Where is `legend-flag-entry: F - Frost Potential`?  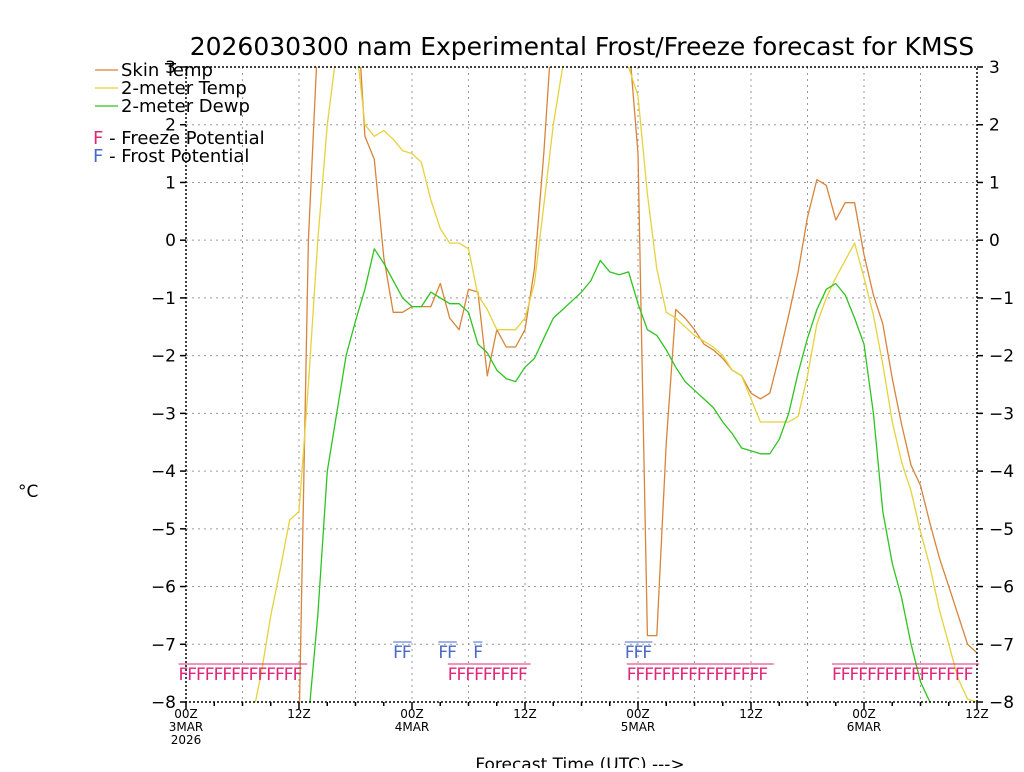 legend-flag-entry: F - Frost Potential is located at coordinates (171, 156).